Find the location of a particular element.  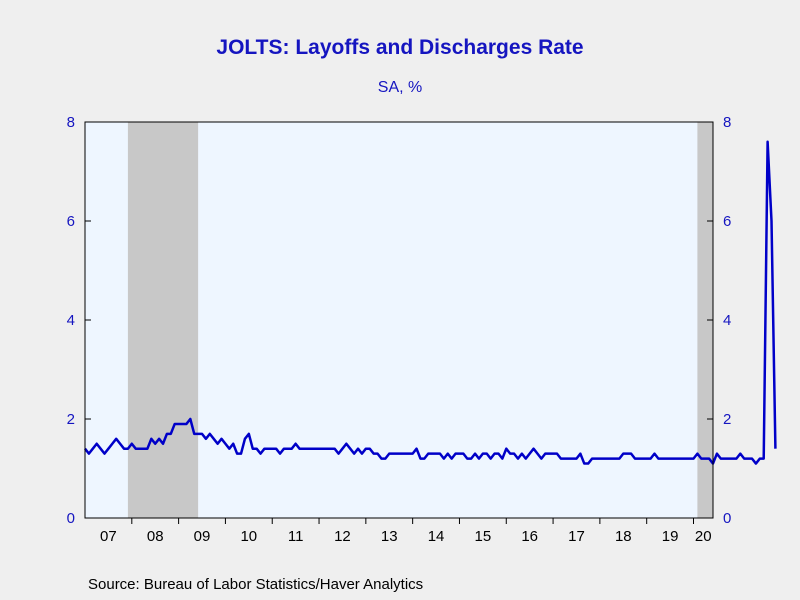

x-tick-label: 14 is located at coordinates (436, 536).